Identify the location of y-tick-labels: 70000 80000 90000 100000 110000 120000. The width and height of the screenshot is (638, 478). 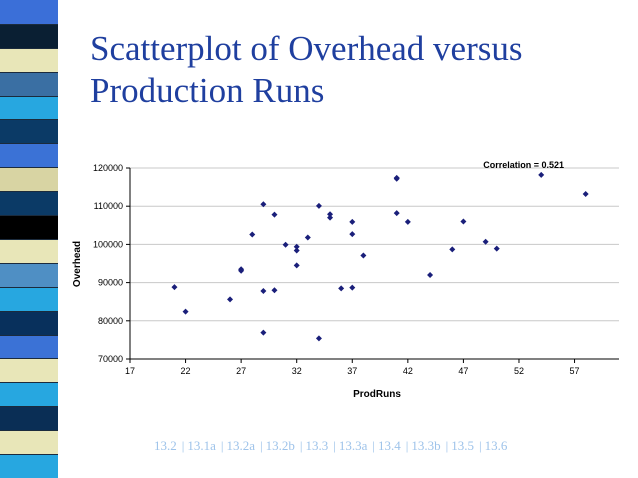
(108, 263).